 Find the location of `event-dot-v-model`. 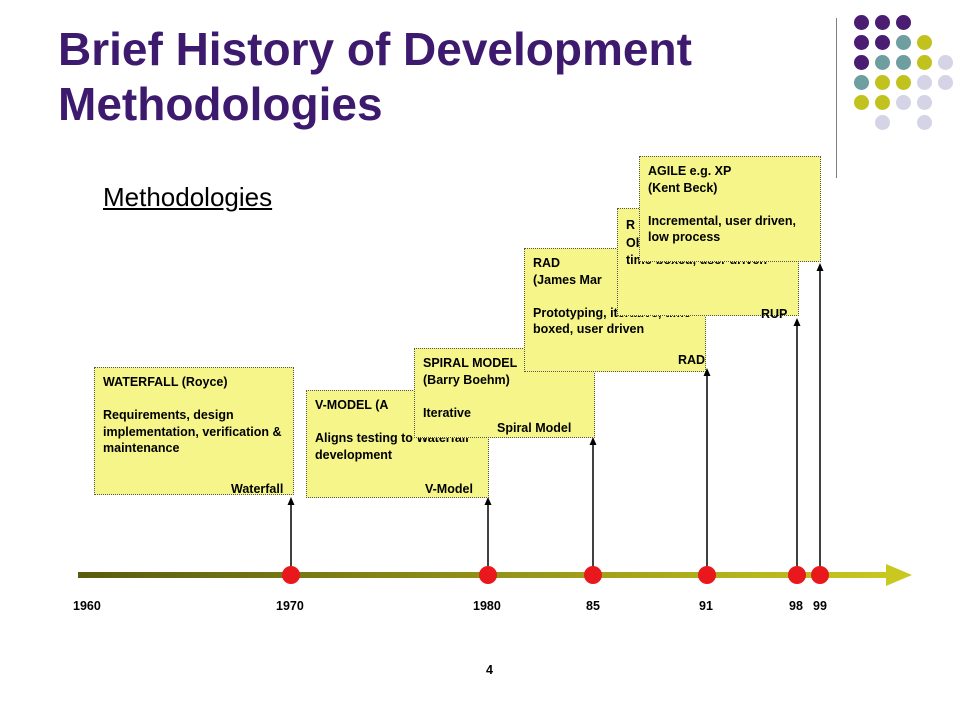

event-dot-v-model is located at coordinates (488, 575).